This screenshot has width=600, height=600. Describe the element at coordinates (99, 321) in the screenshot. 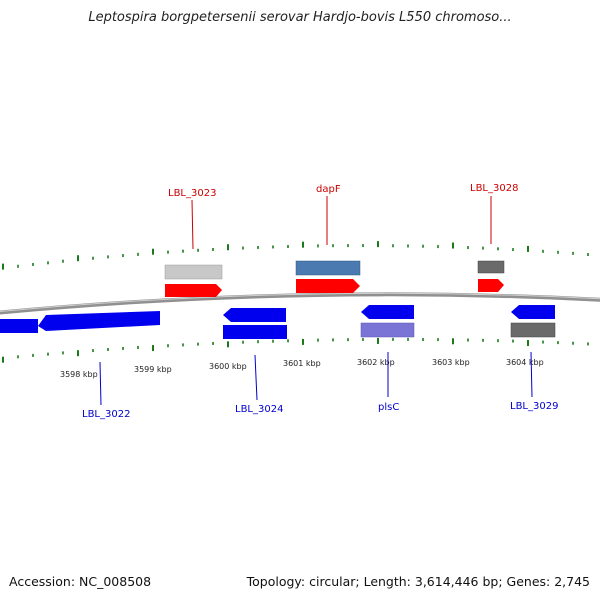

I see `cds-LBL_3022-arrow` at that location.